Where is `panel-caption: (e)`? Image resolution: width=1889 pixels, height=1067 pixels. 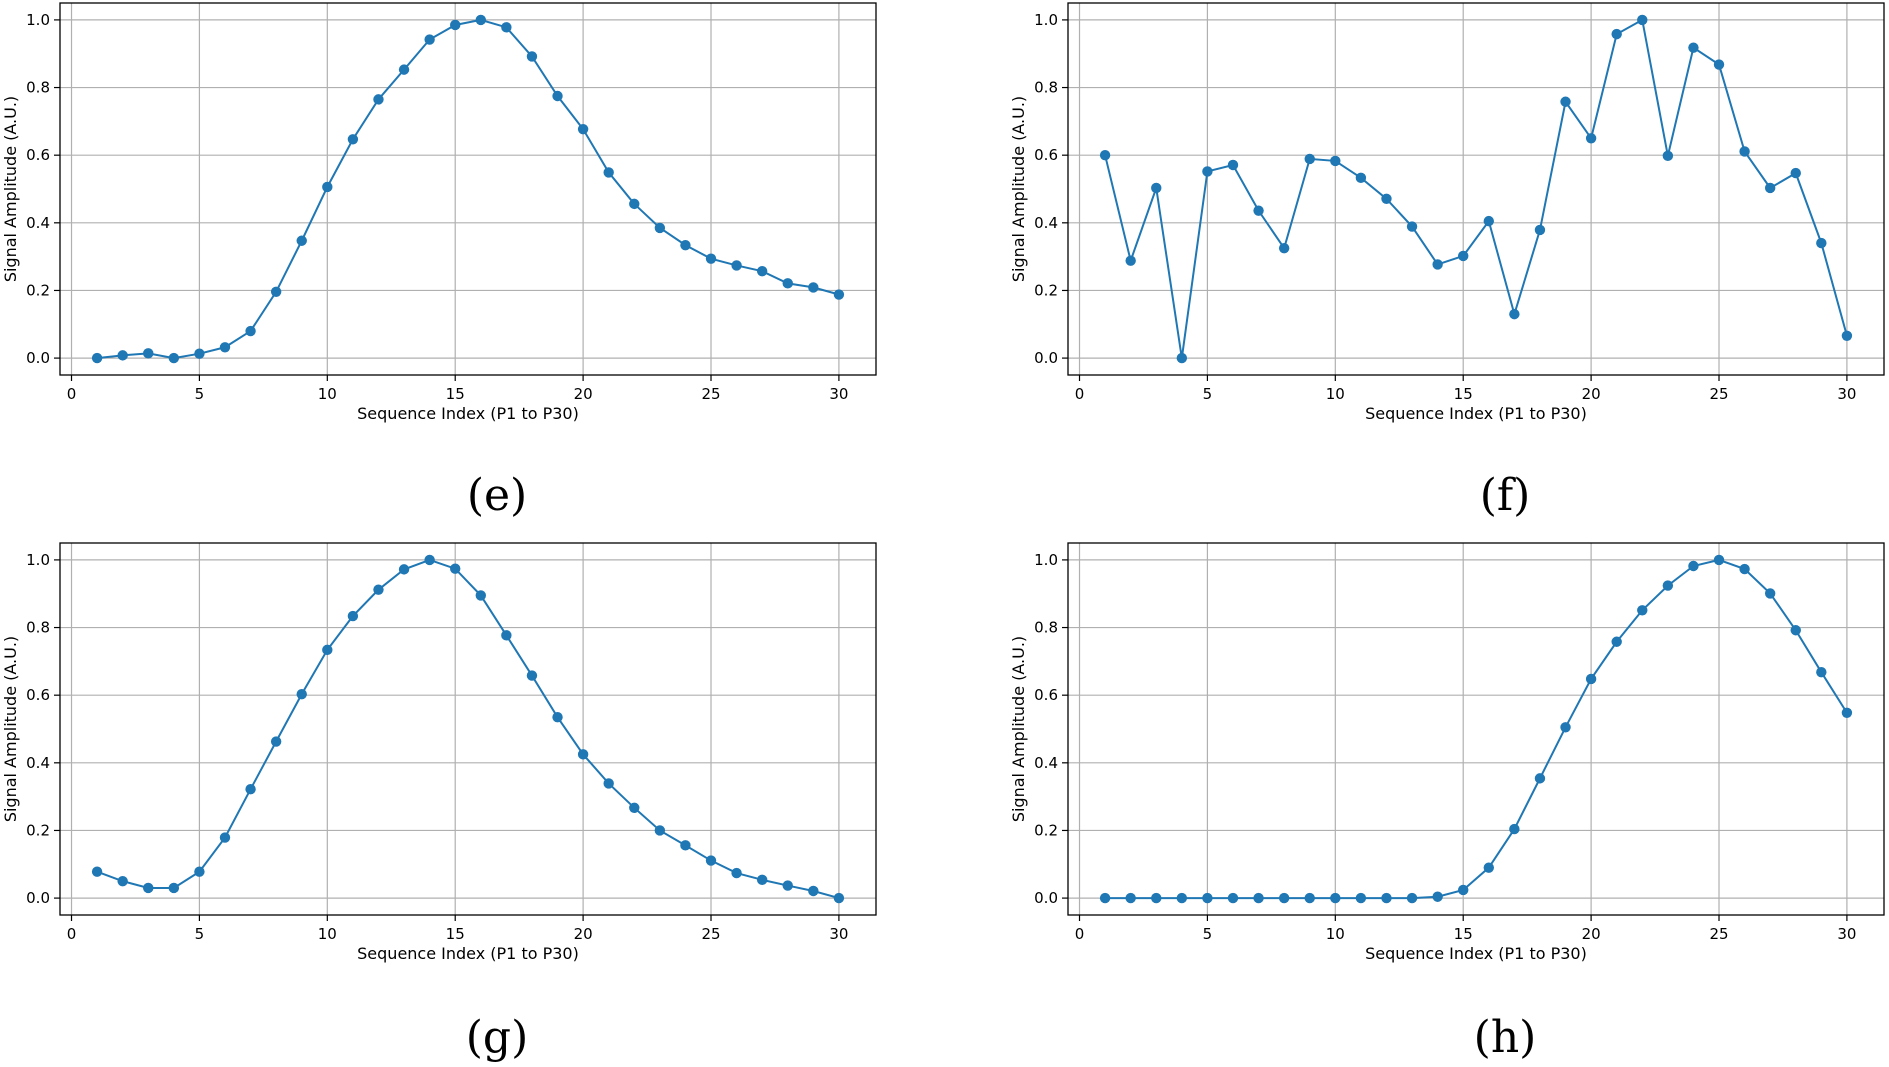
panel-caption: (e) is located at coordinates (497, 495).